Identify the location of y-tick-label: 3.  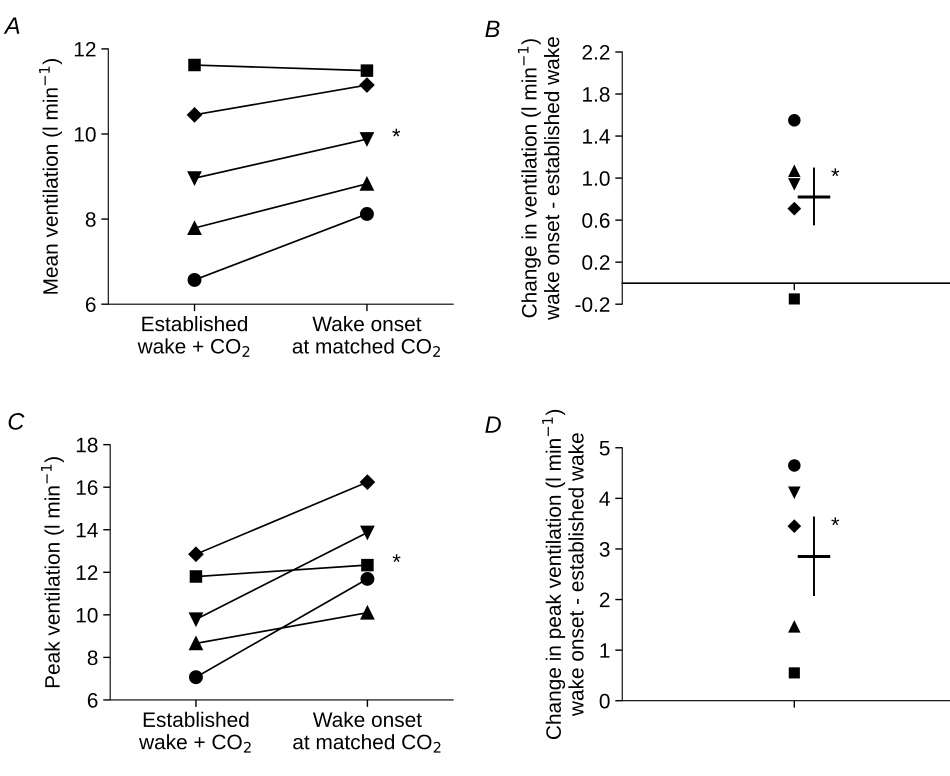
(605, 549).